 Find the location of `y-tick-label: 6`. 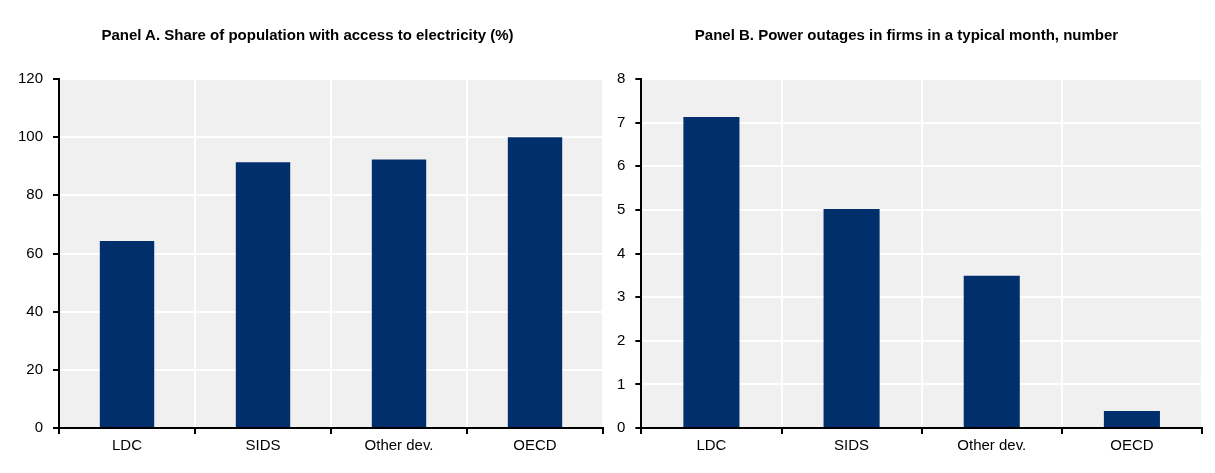

y-tick-label: 6 is located at coordinates (621, 165).